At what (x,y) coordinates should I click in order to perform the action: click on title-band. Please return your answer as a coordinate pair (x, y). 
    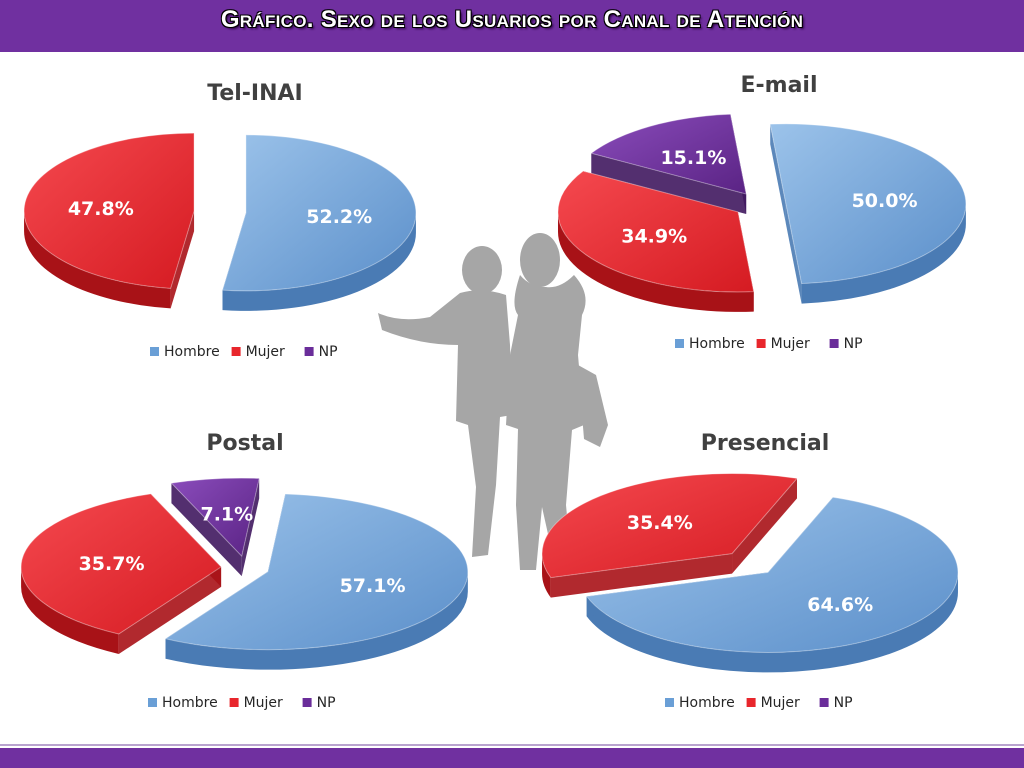
    Looking at the image, I should click on (512, 26).